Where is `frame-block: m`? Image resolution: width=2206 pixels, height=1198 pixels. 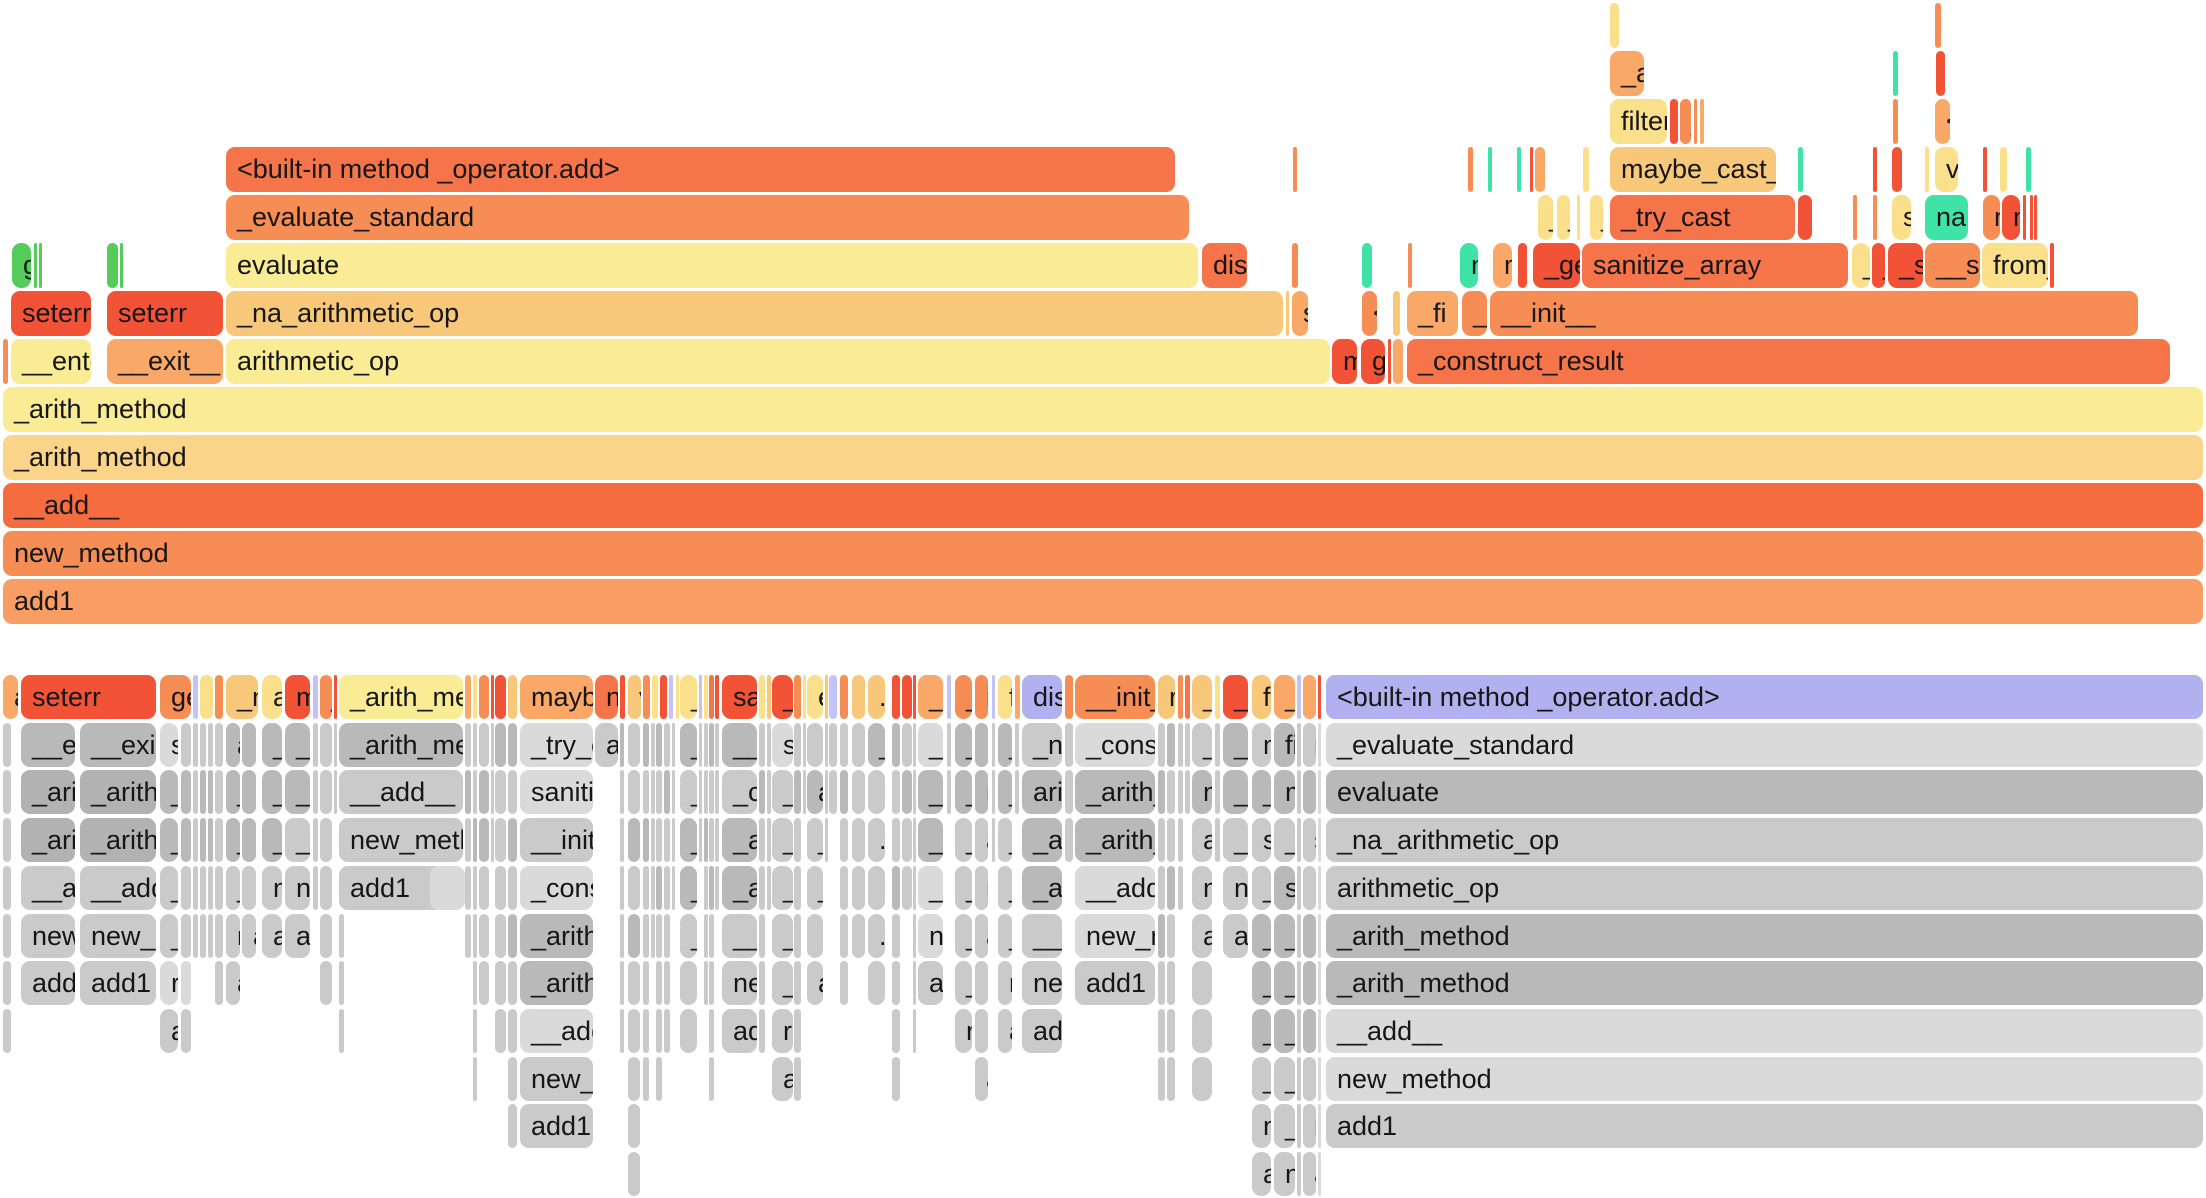 frame-block: m is located at coordinates (1502, 265).